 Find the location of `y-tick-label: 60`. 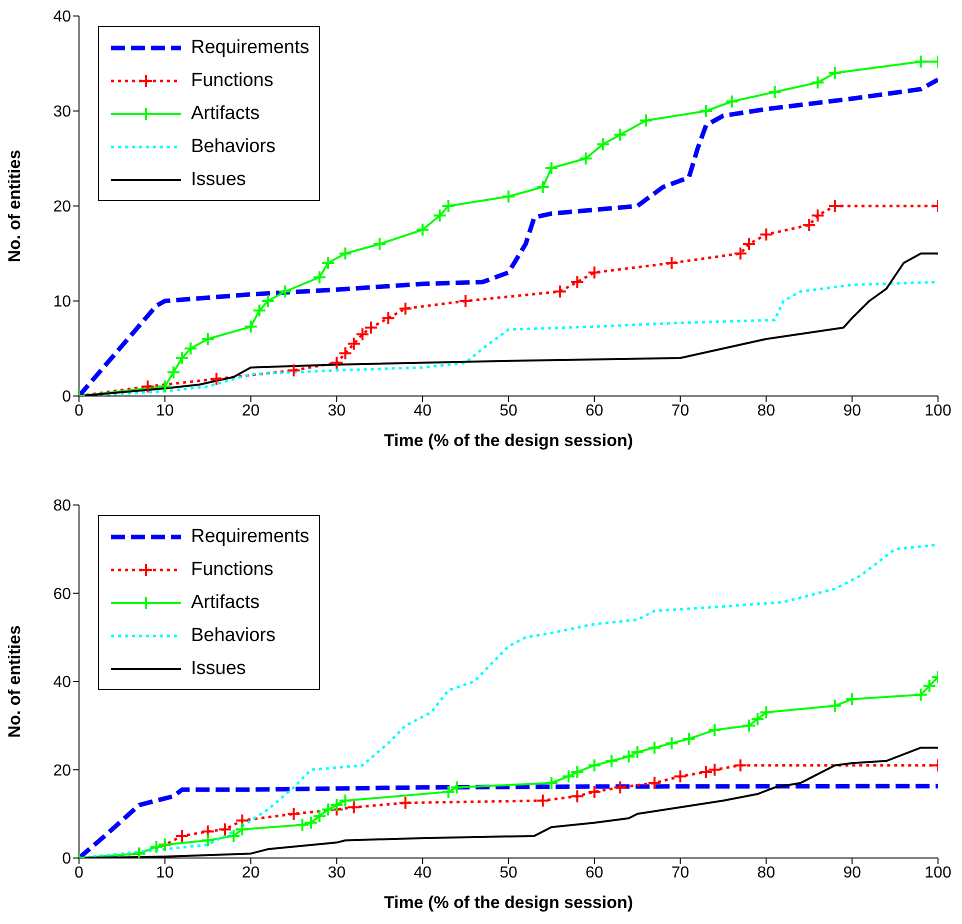

y-tick-label: 60 is located at coordinates (62, 594).